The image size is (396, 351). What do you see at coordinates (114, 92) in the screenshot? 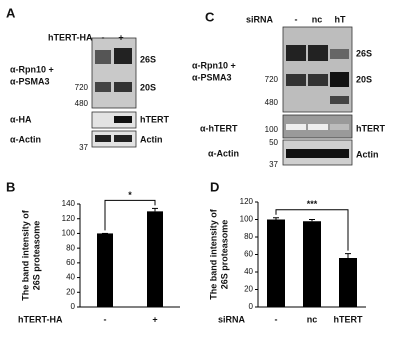
I see `blot-a` at bounding box center [114, 92].